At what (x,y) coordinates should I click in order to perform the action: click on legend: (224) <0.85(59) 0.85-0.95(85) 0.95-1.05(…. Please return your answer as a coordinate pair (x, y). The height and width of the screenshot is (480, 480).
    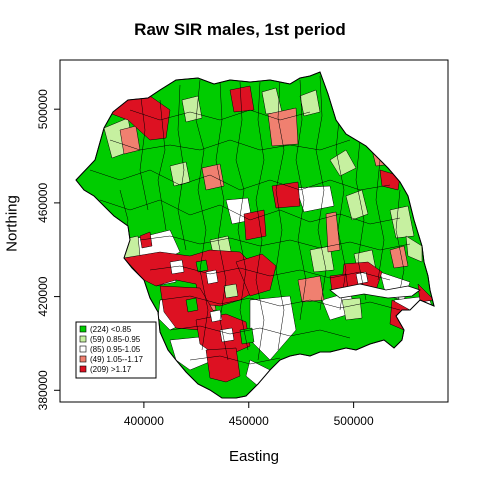
    Looking at the image, I should click on (116, 350).